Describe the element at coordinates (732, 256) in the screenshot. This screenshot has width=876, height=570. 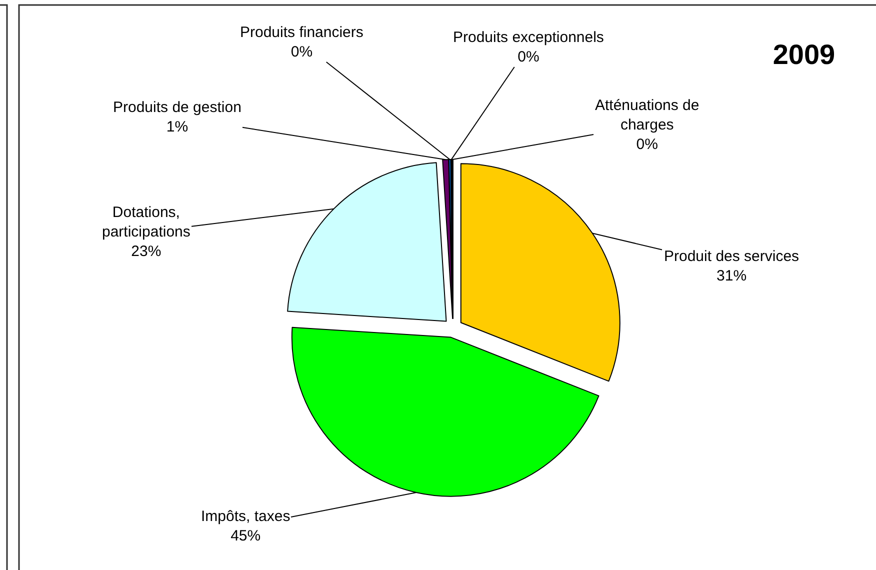
I see `slice-label: Produit des services` at that location.